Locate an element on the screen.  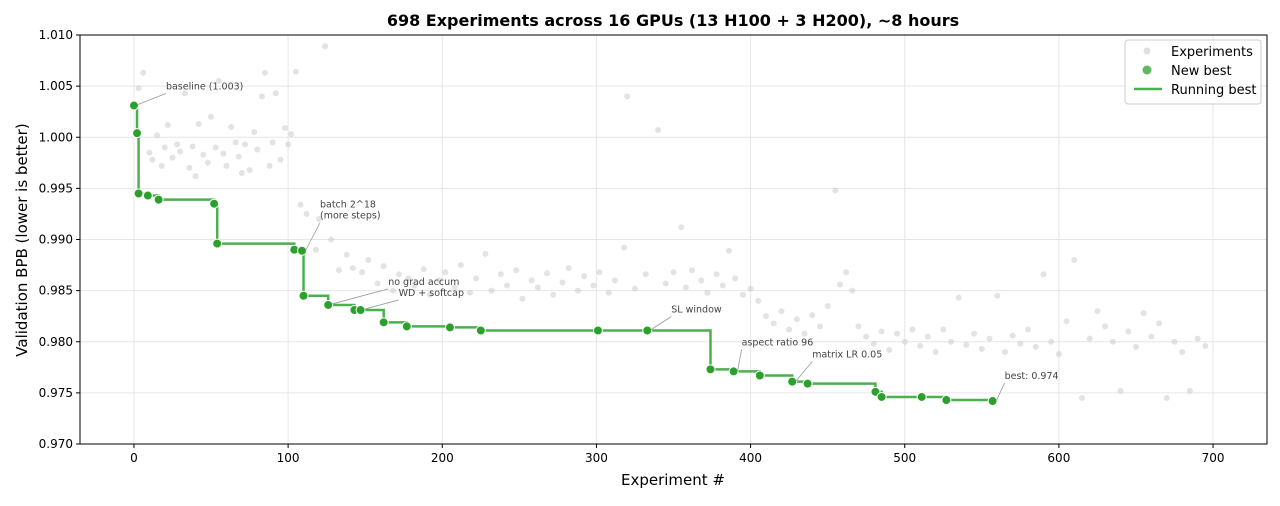
x-tick-label: 300 is located at coordinates (596, 458).